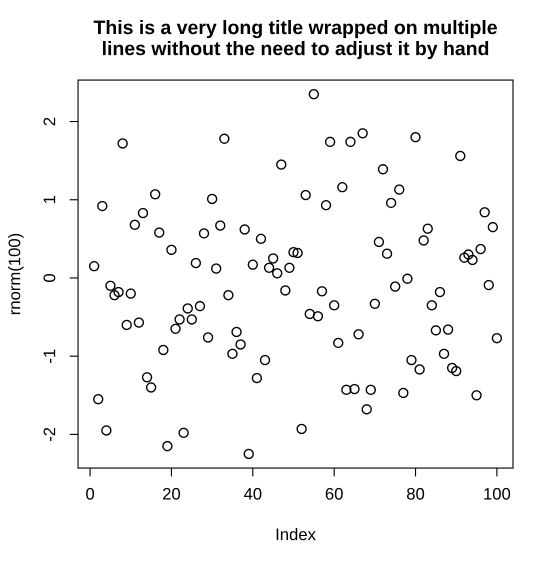 Image resolution: width=542 pixels, height=568 pixels. What do you see at coordinates (295, 40) in the screenshot?
I see `chart-title: This is a very long title wrapped on multiple lines without the need to adjust it by hand` at bounding box center [295, 40].